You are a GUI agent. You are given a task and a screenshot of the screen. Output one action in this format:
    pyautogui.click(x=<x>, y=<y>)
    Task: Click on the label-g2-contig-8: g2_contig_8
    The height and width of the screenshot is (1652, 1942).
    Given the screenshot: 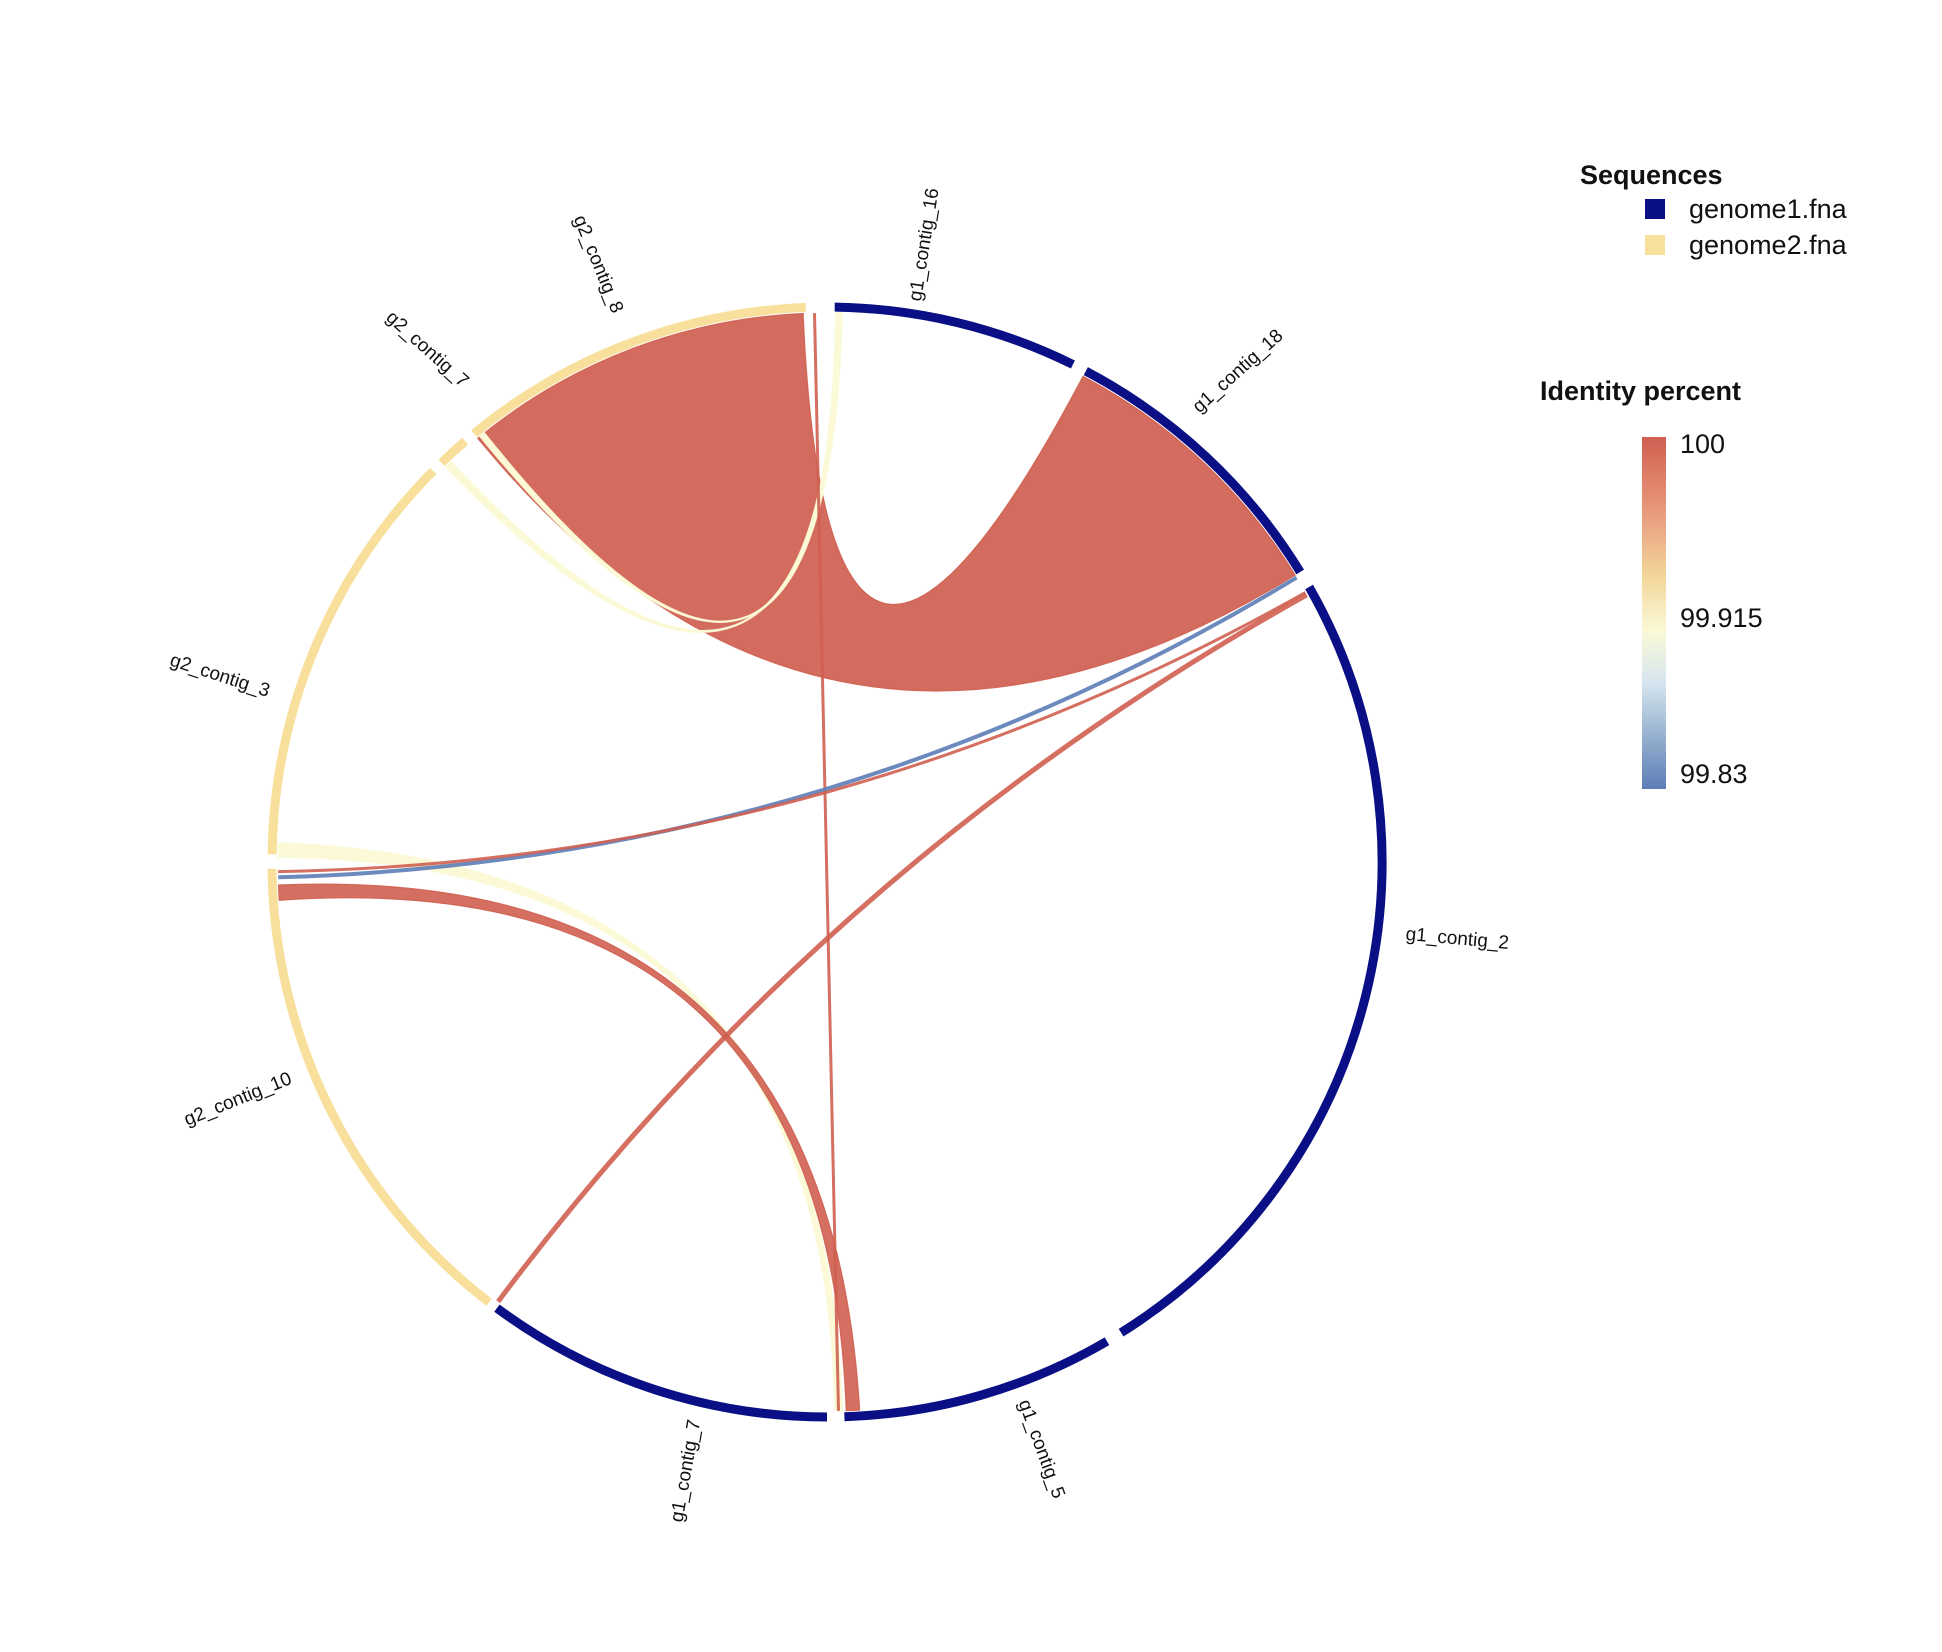 What is the action you would take?
    pyautogui.click(x=598, y=264)
    